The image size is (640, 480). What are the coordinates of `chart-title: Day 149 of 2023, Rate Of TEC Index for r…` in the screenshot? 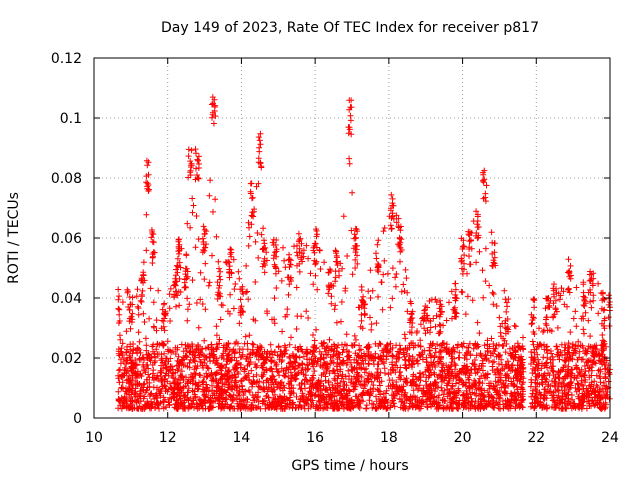 It's located at (350, 28).